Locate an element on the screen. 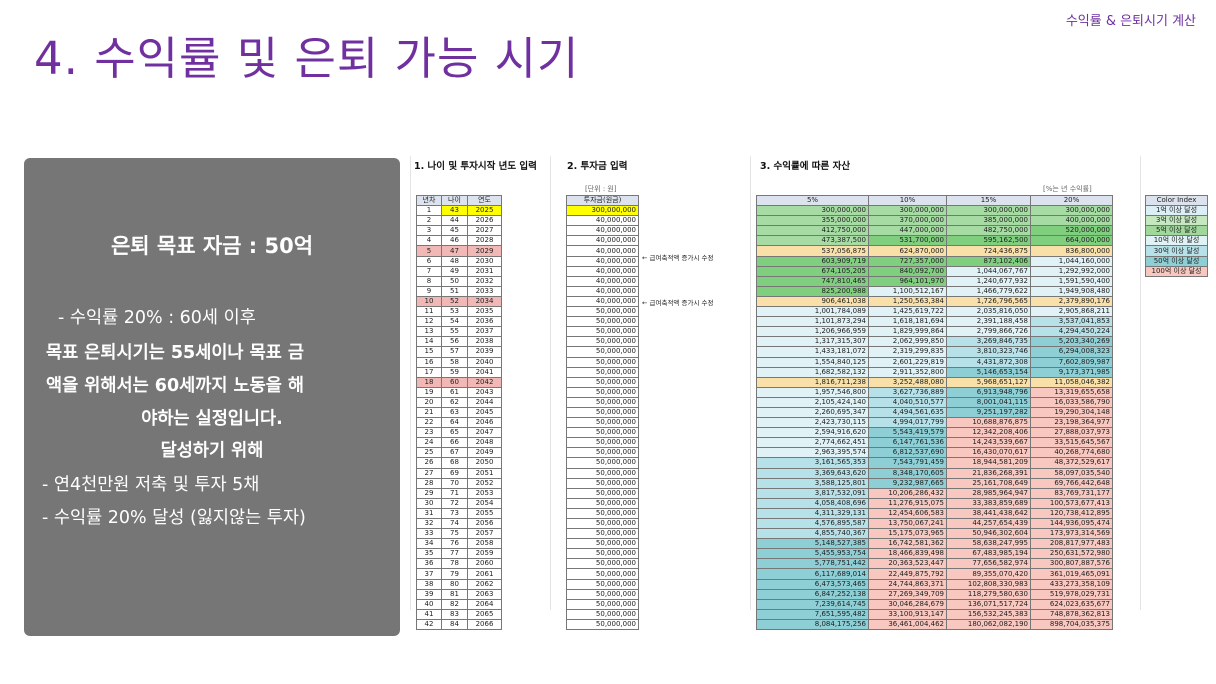  table-cell: 83,769,731,177 is located at coordinates (1071, 493).